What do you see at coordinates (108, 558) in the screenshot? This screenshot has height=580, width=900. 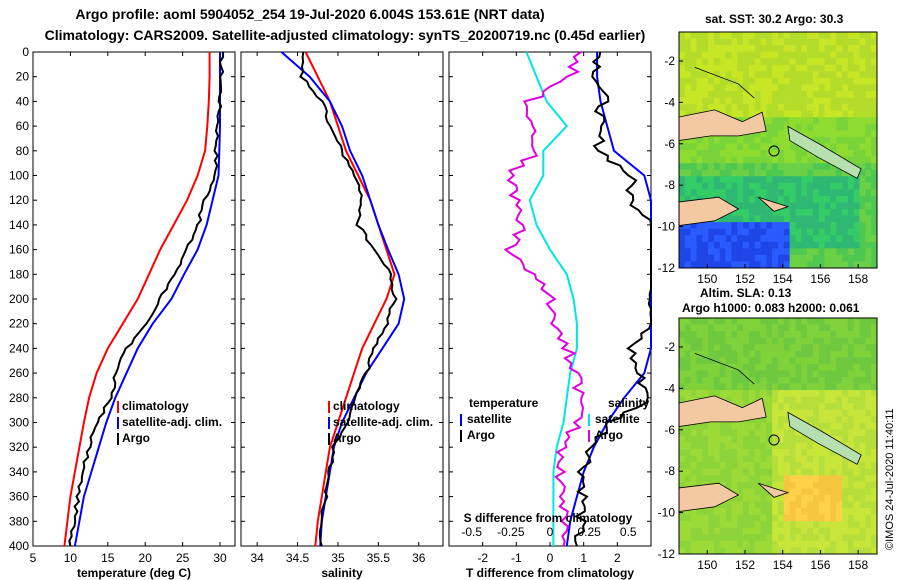 I see `temperature-x-tick-label: 15` at bounding box center [108, 558].